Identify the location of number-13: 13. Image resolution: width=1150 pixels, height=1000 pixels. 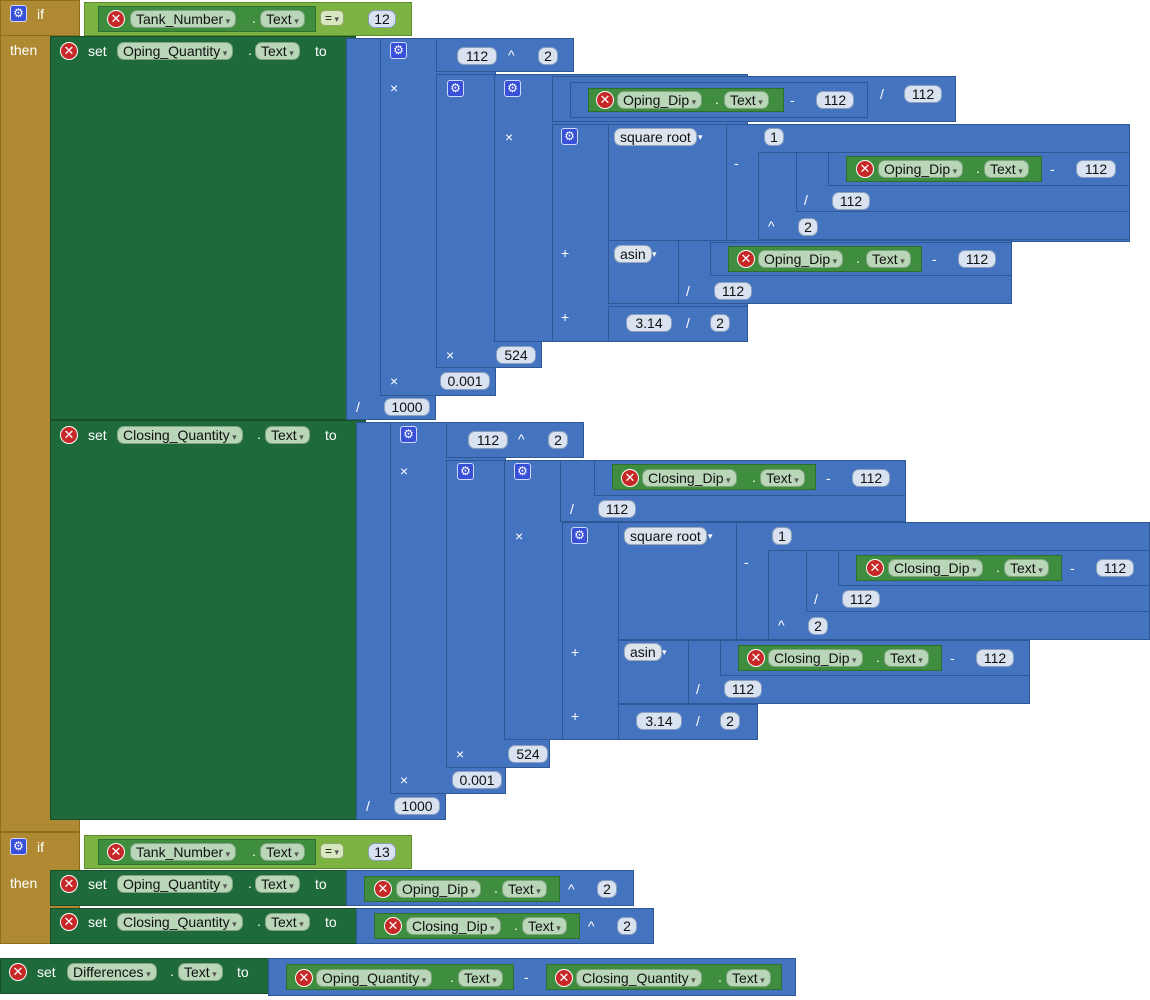
(382, 852).